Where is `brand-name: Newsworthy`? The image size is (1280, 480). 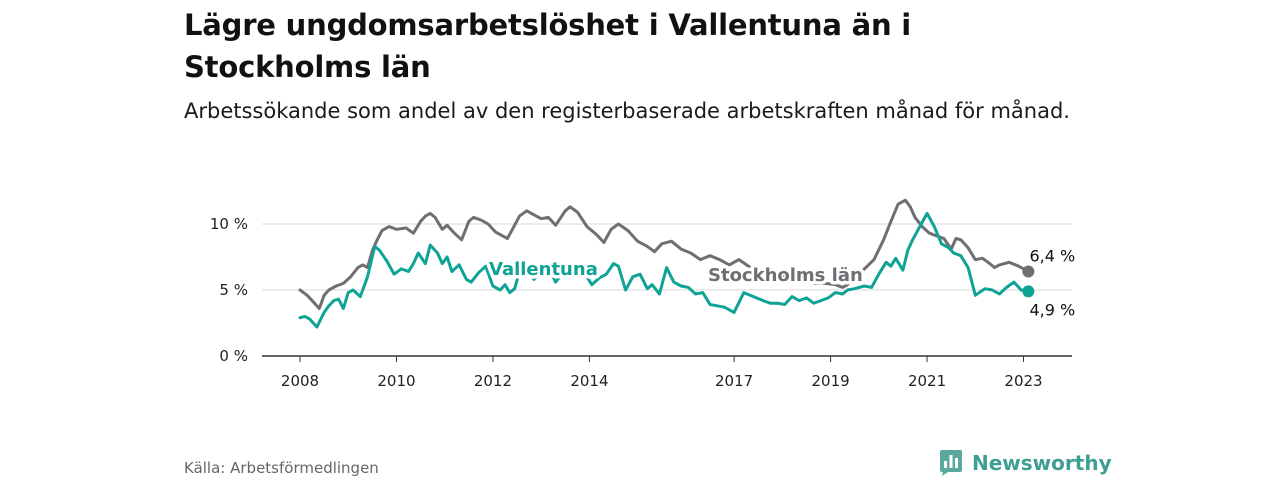 brand-name: Newsworthy is located at coordinates (1042, 463).